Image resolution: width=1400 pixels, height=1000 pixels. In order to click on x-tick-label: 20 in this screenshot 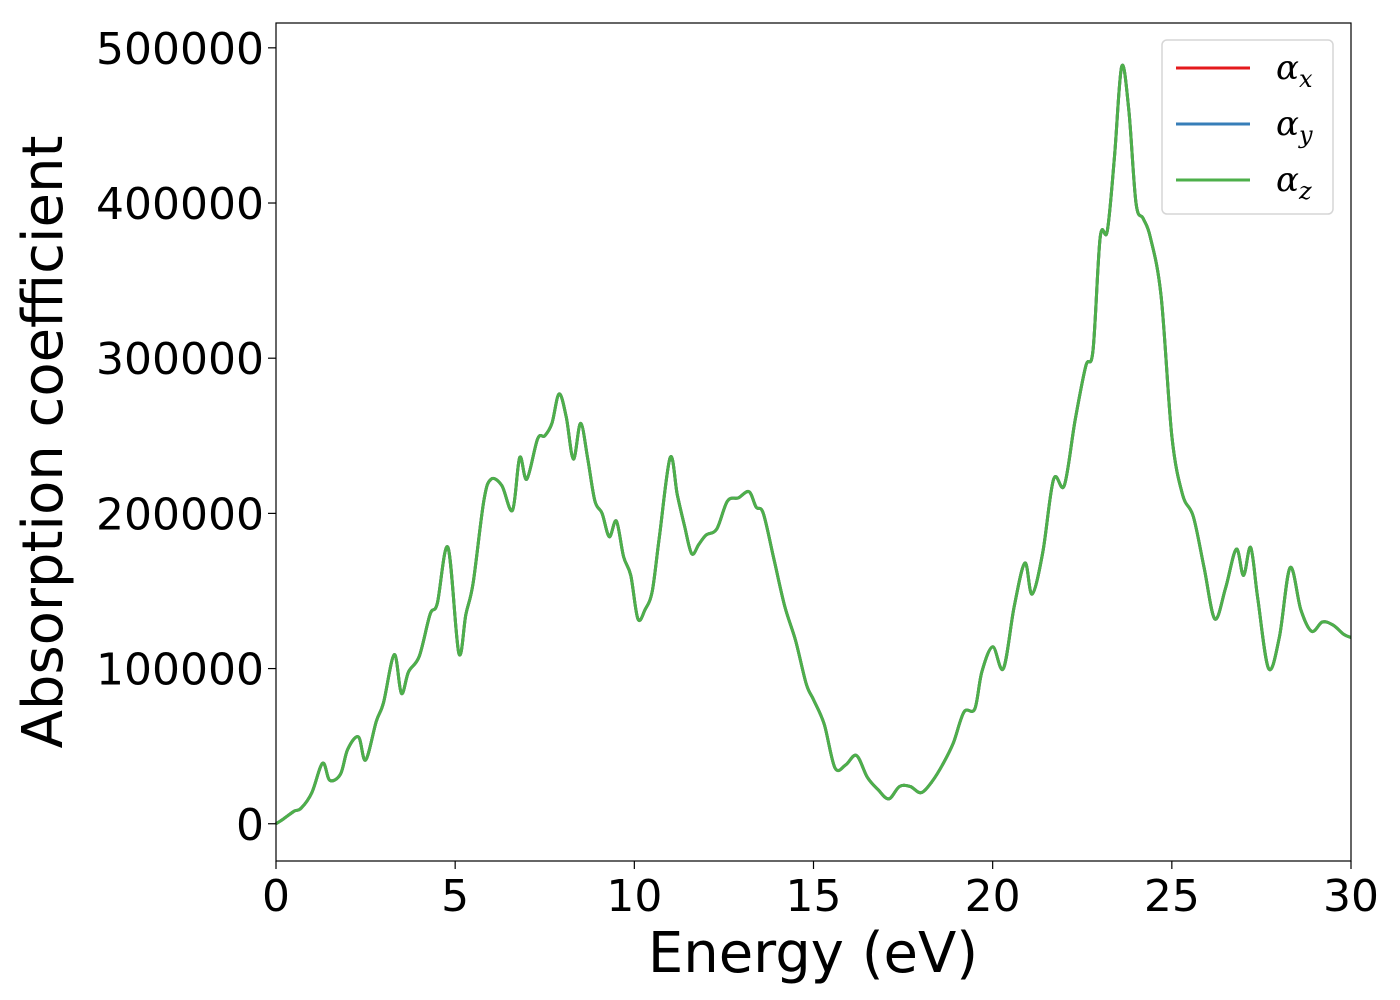, I will do `click(993, 896)`.